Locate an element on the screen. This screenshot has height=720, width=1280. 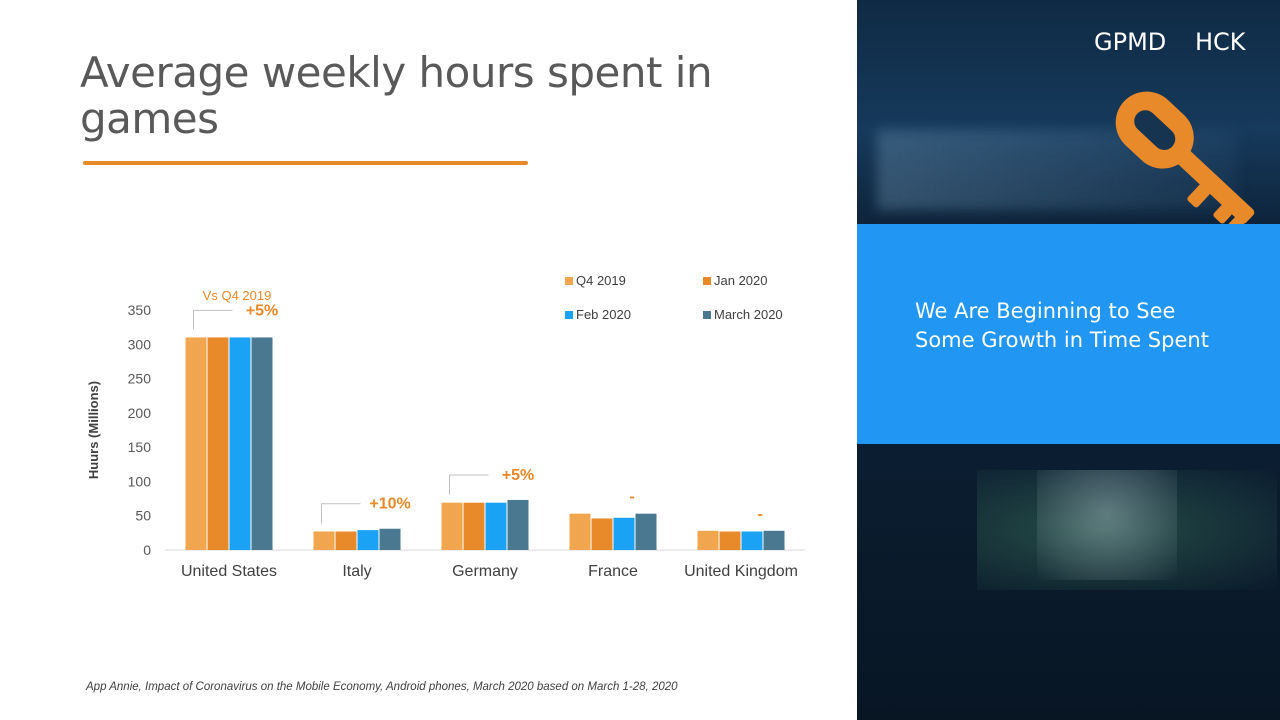
background-photo-keyboard is located at coordinates (1127, 530).